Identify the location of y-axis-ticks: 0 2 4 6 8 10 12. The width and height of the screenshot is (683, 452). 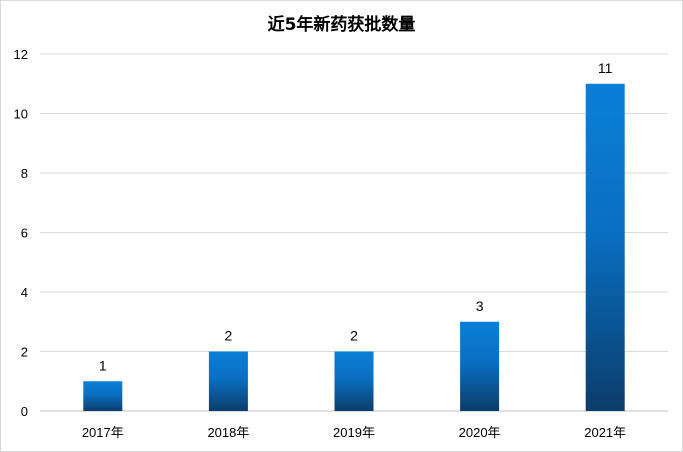
(21, 233).